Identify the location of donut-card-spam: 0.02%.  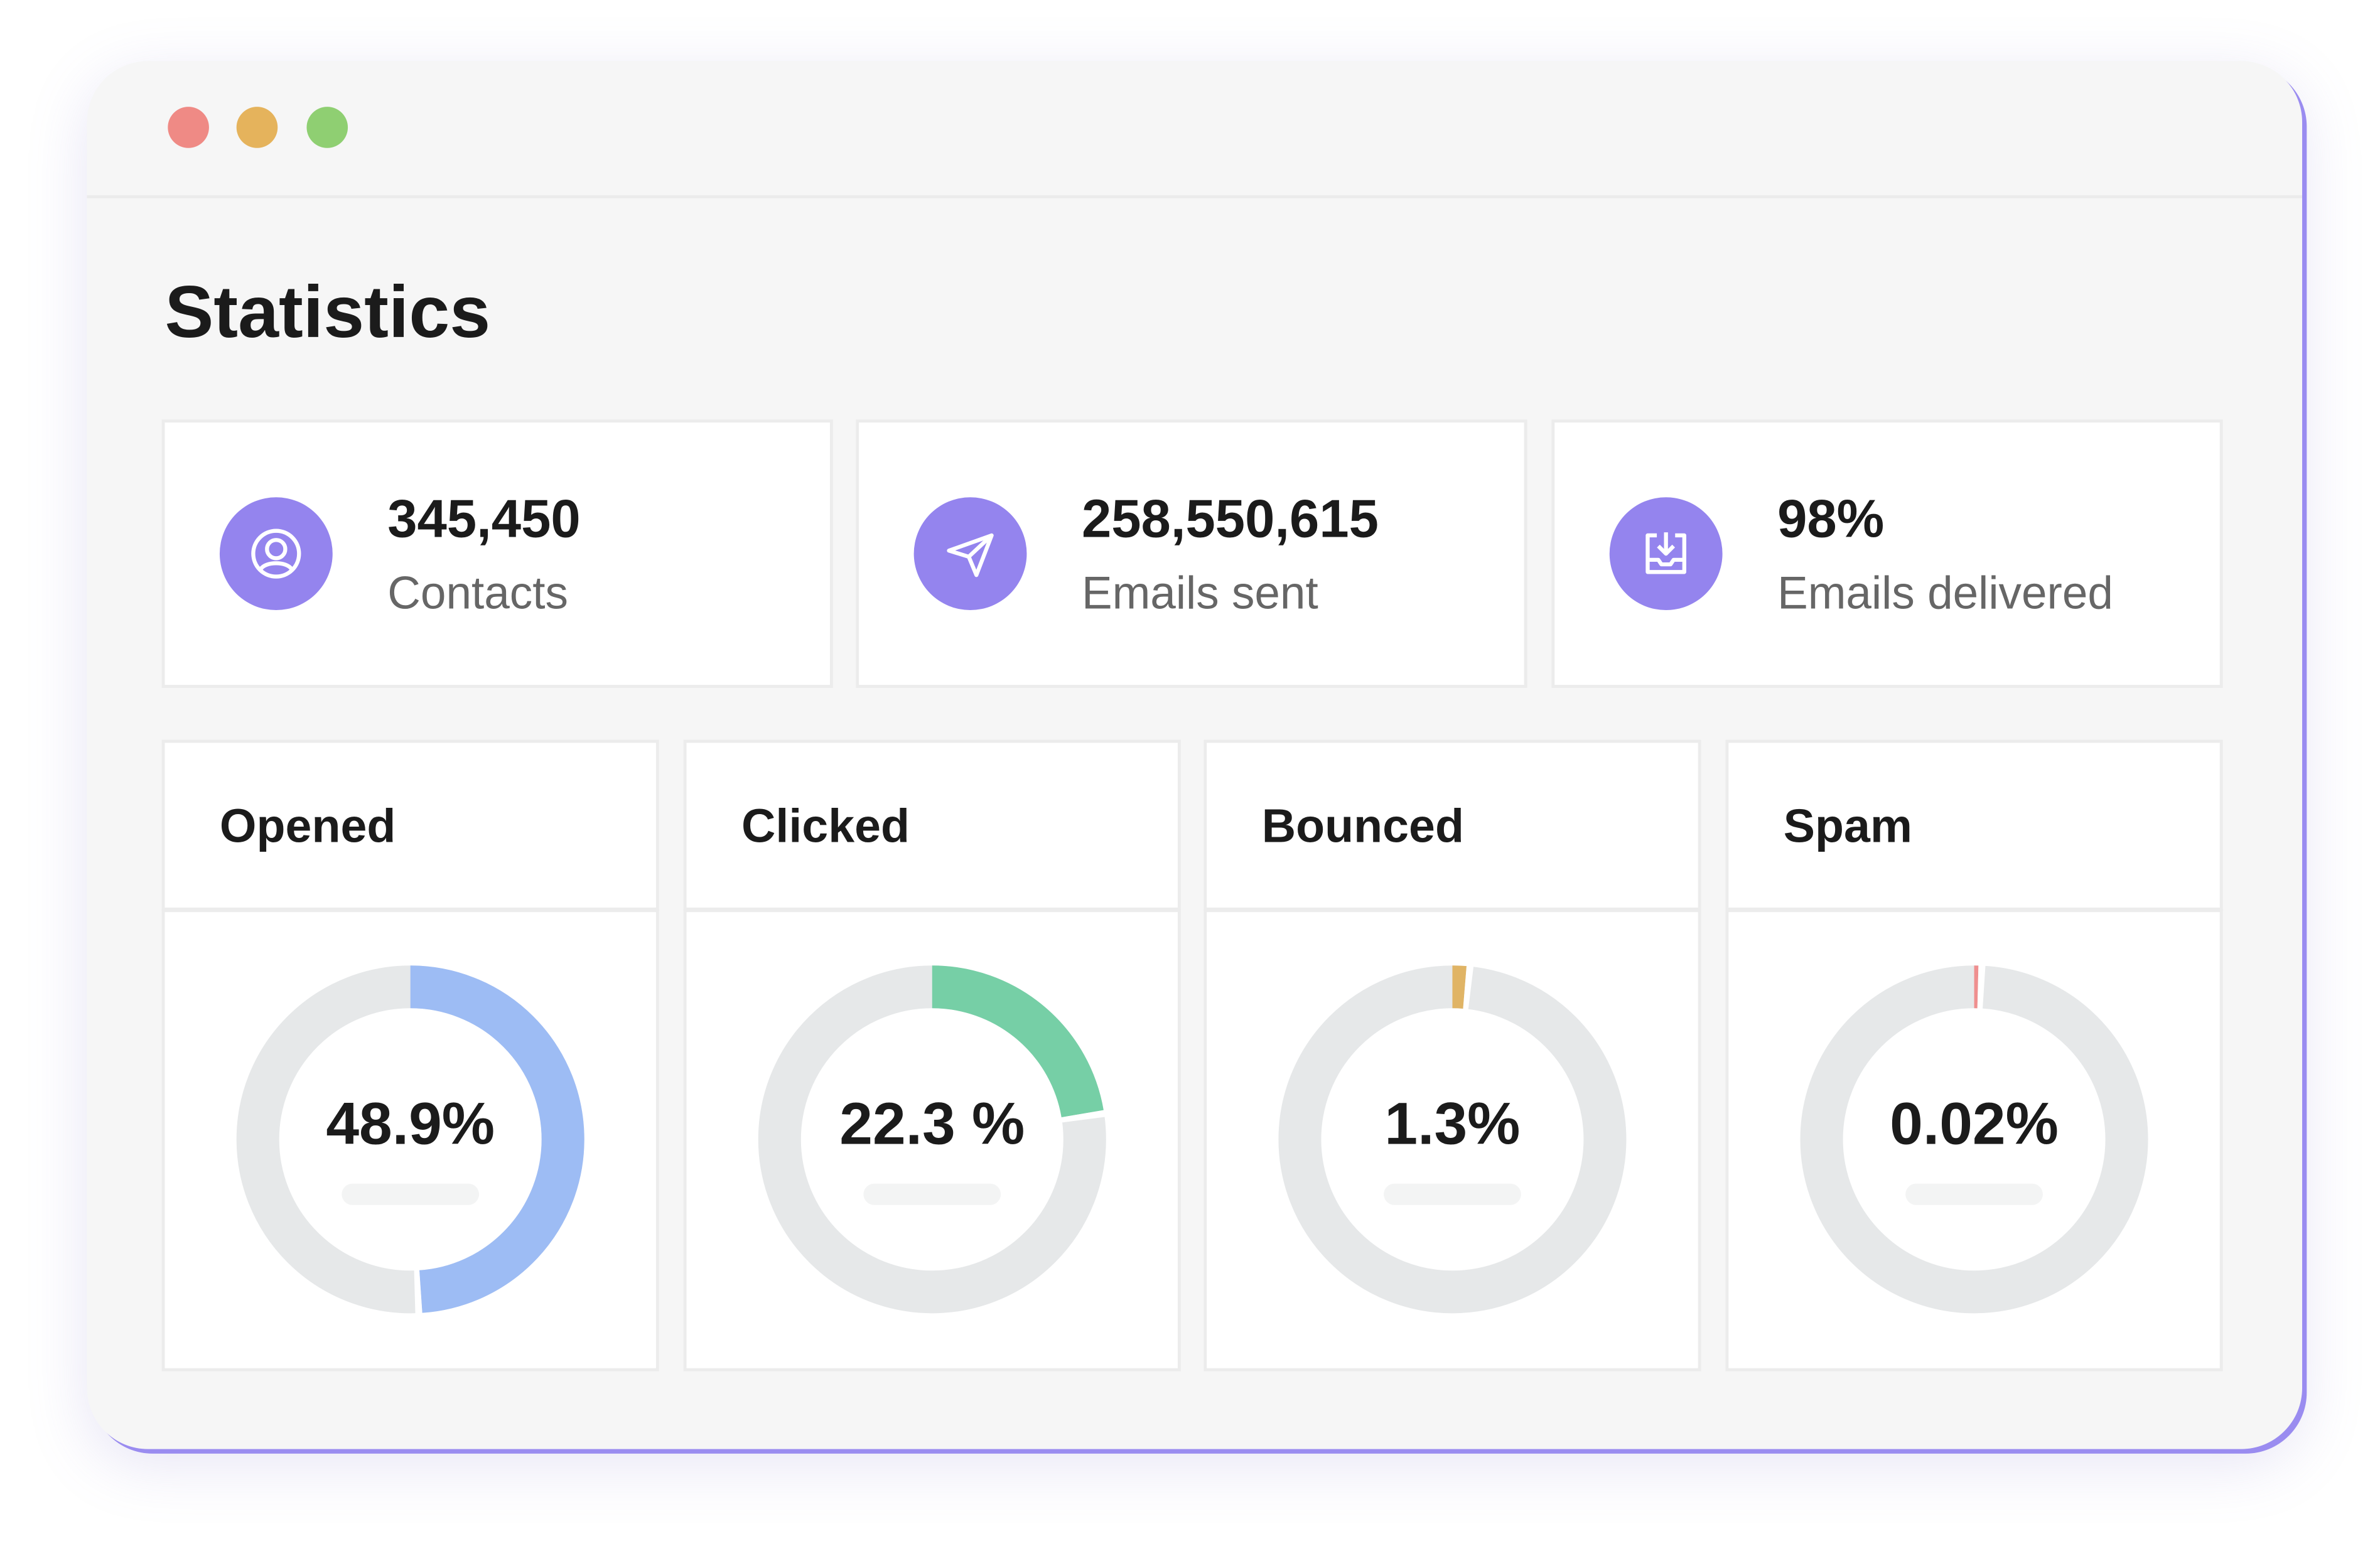
(1974, 1140).